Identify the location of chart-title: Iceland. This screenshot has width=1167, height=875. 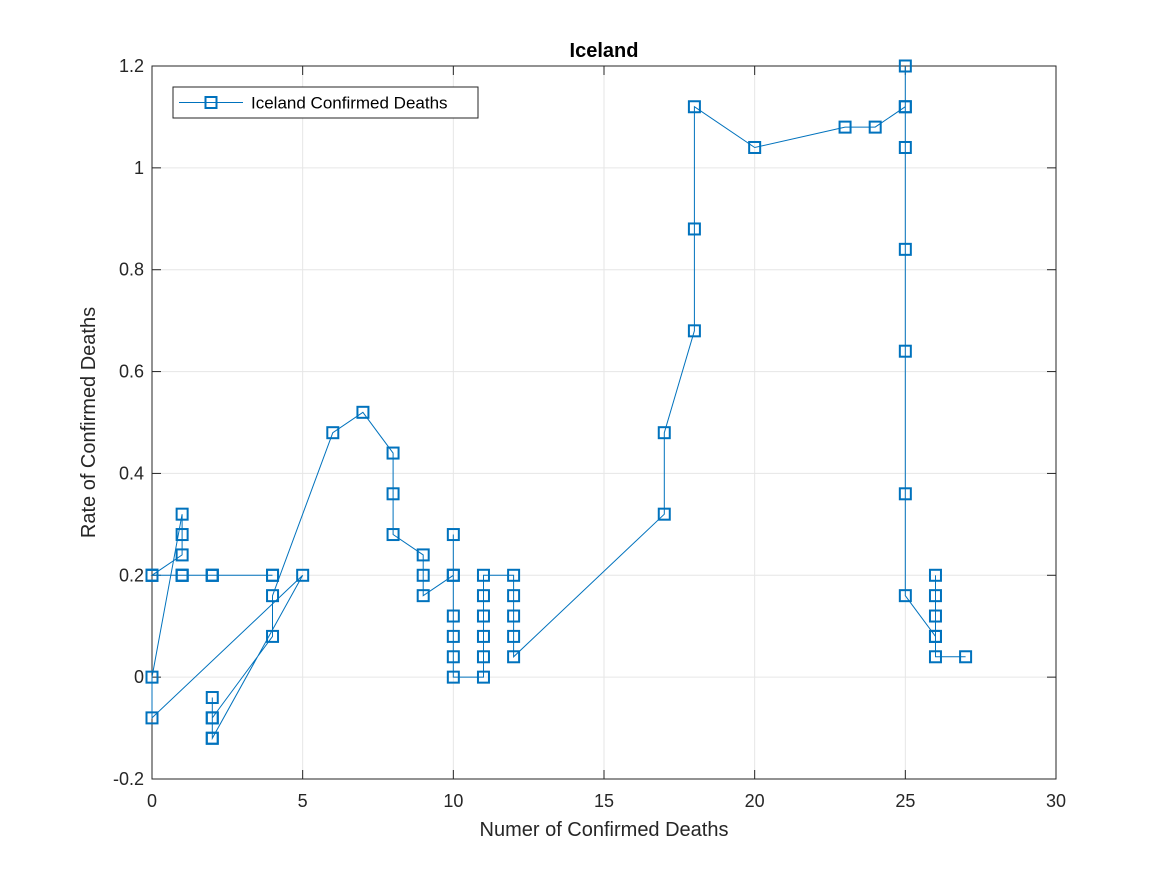
(604, 51).